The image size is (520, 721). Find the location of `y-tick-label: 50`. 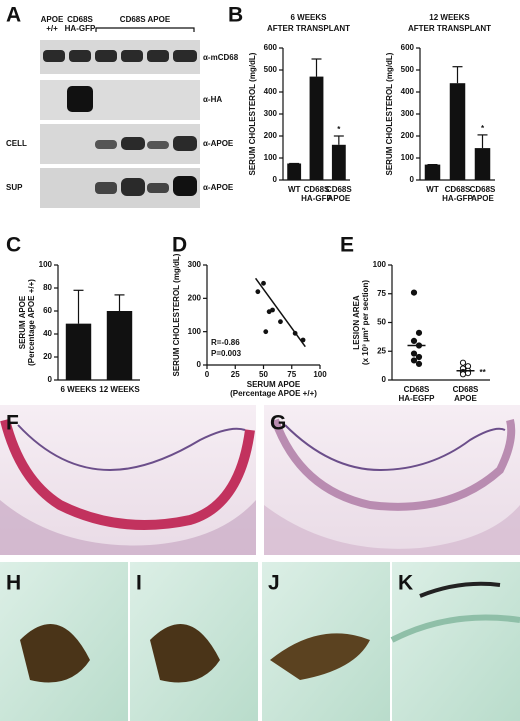

y-tick-label: 50 is located at coordinates (381, 322).